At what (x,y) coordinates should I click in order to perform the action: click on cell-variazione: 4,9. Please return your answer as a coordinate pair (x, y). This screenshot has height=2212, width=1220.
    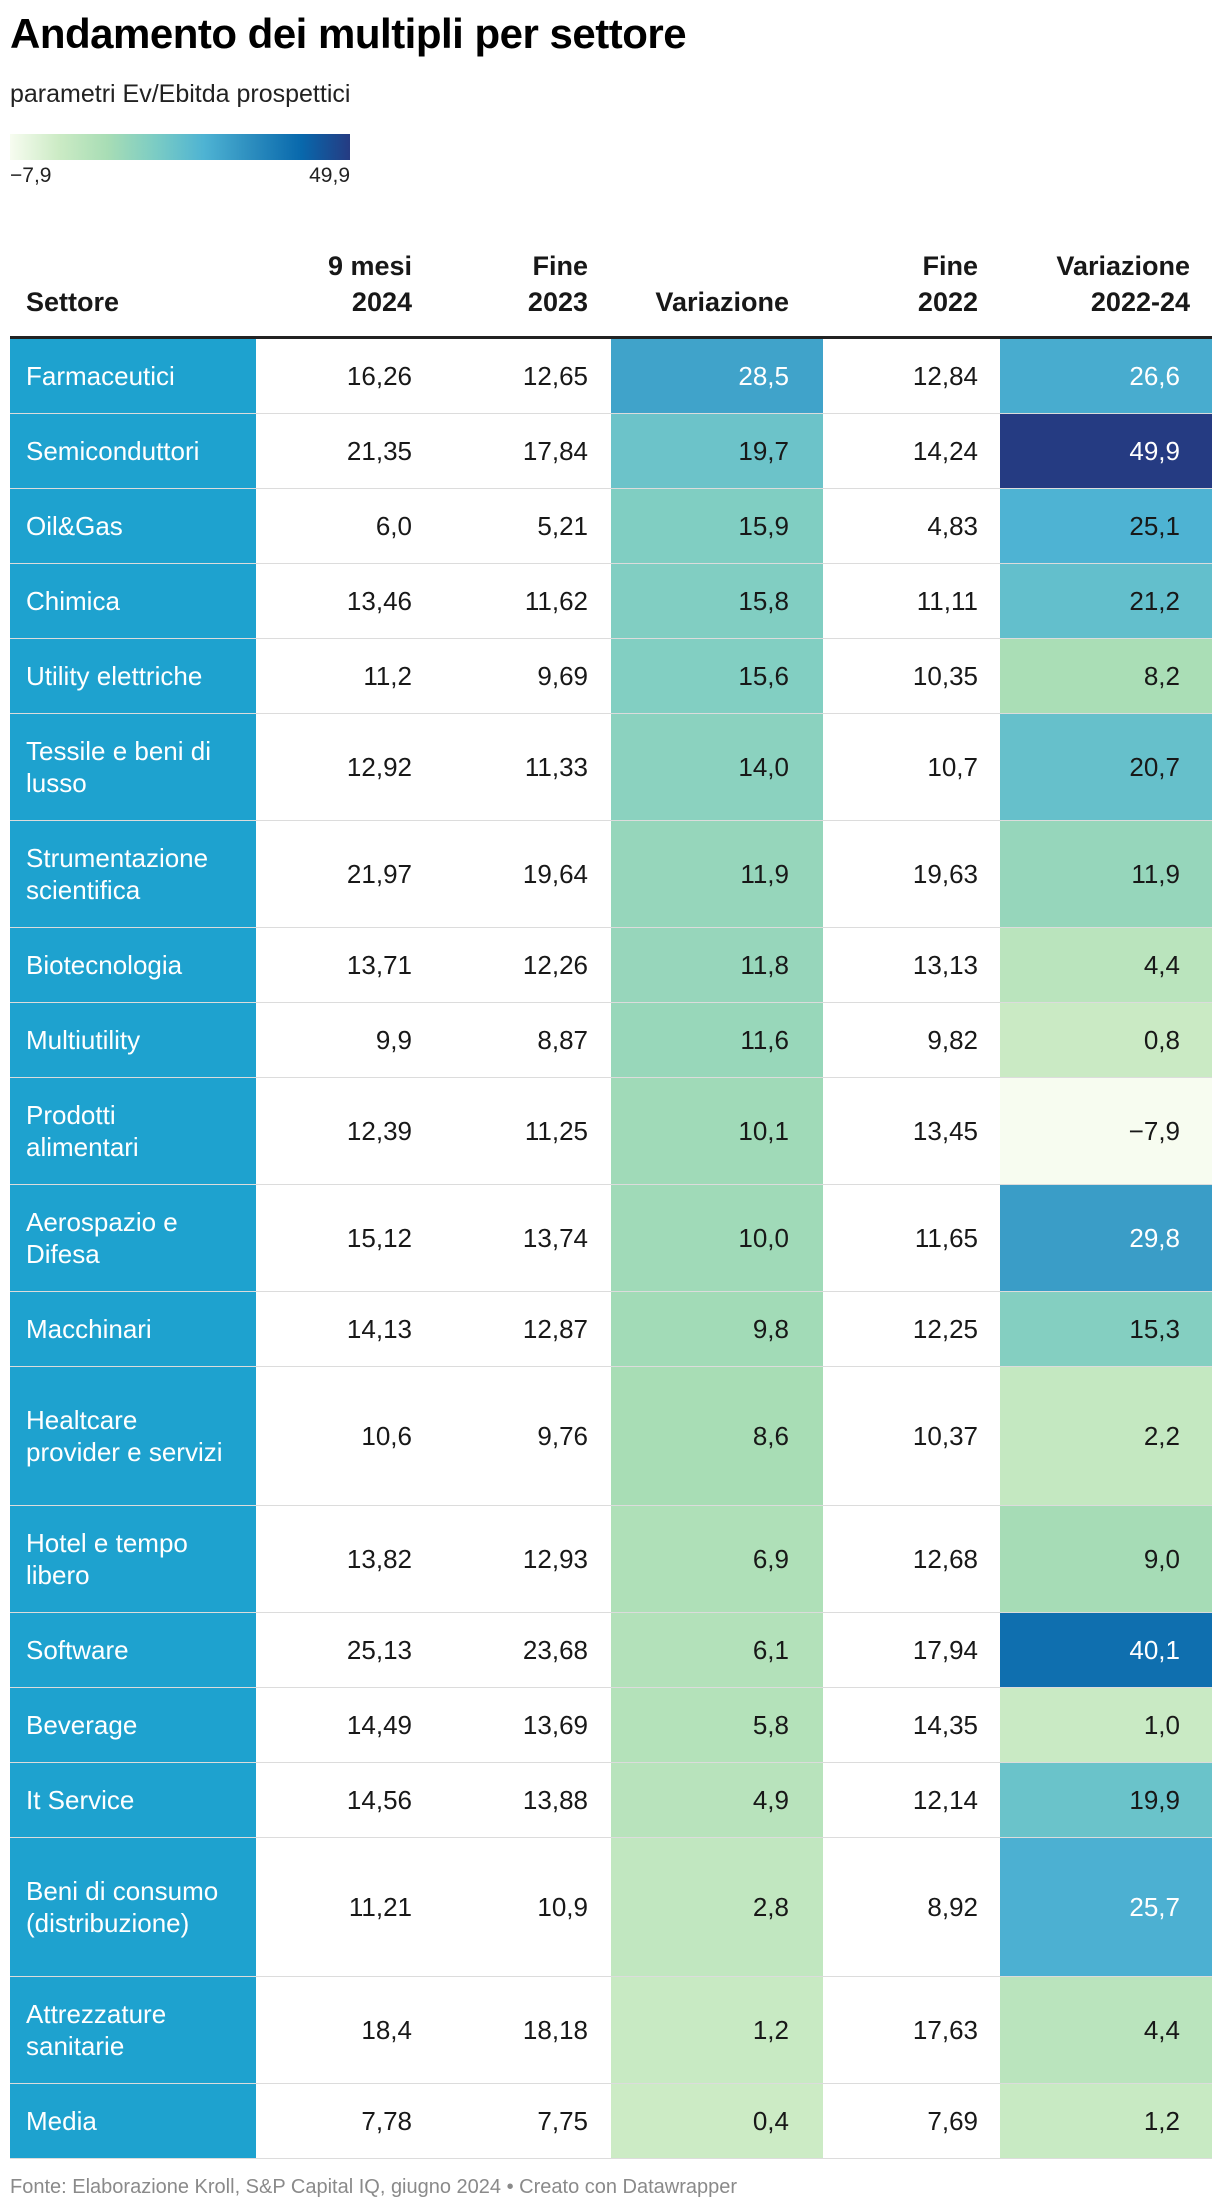
    Looking at the image, I should click on (717, 1800).